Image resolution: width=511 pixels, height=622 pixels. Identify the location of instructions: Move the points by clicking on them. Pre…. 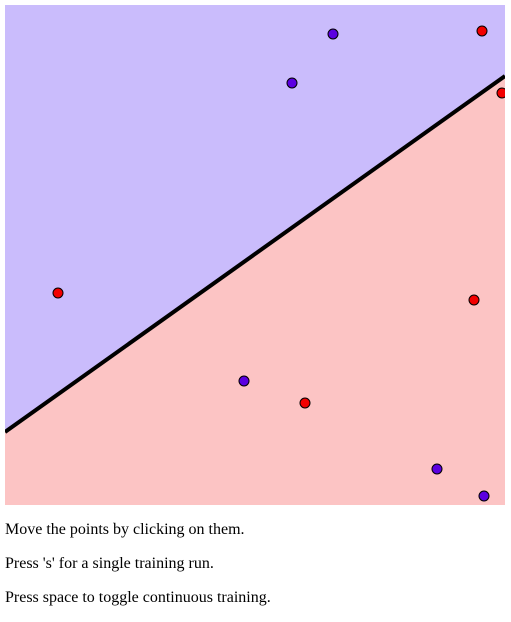
(138, 571).